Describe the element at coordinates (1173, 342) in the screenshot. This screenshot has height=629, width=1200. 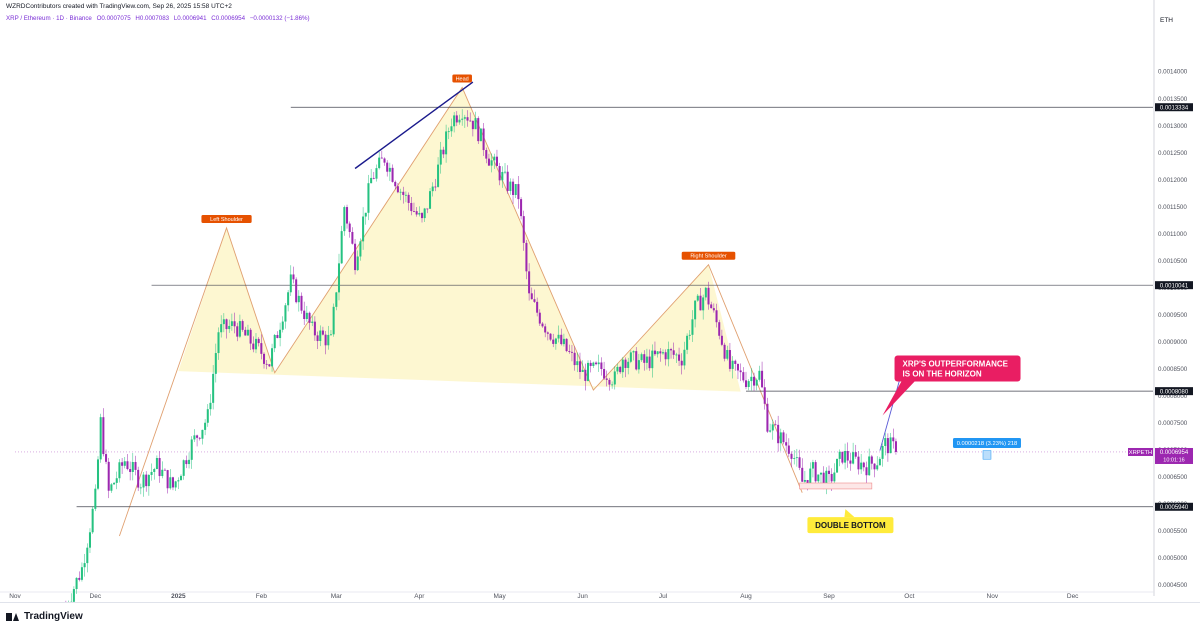
I see `price-tick-label: 0.0009000` at that location.